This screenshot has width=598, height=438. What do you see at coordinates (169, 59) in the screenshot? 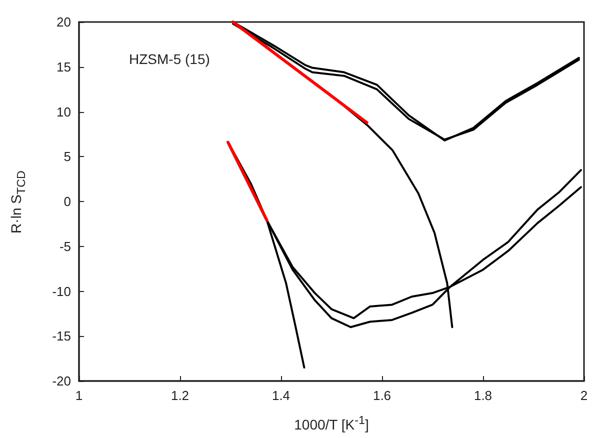
I see `annotation: HZSM-5 (15)` at bounding box center [169, 59].